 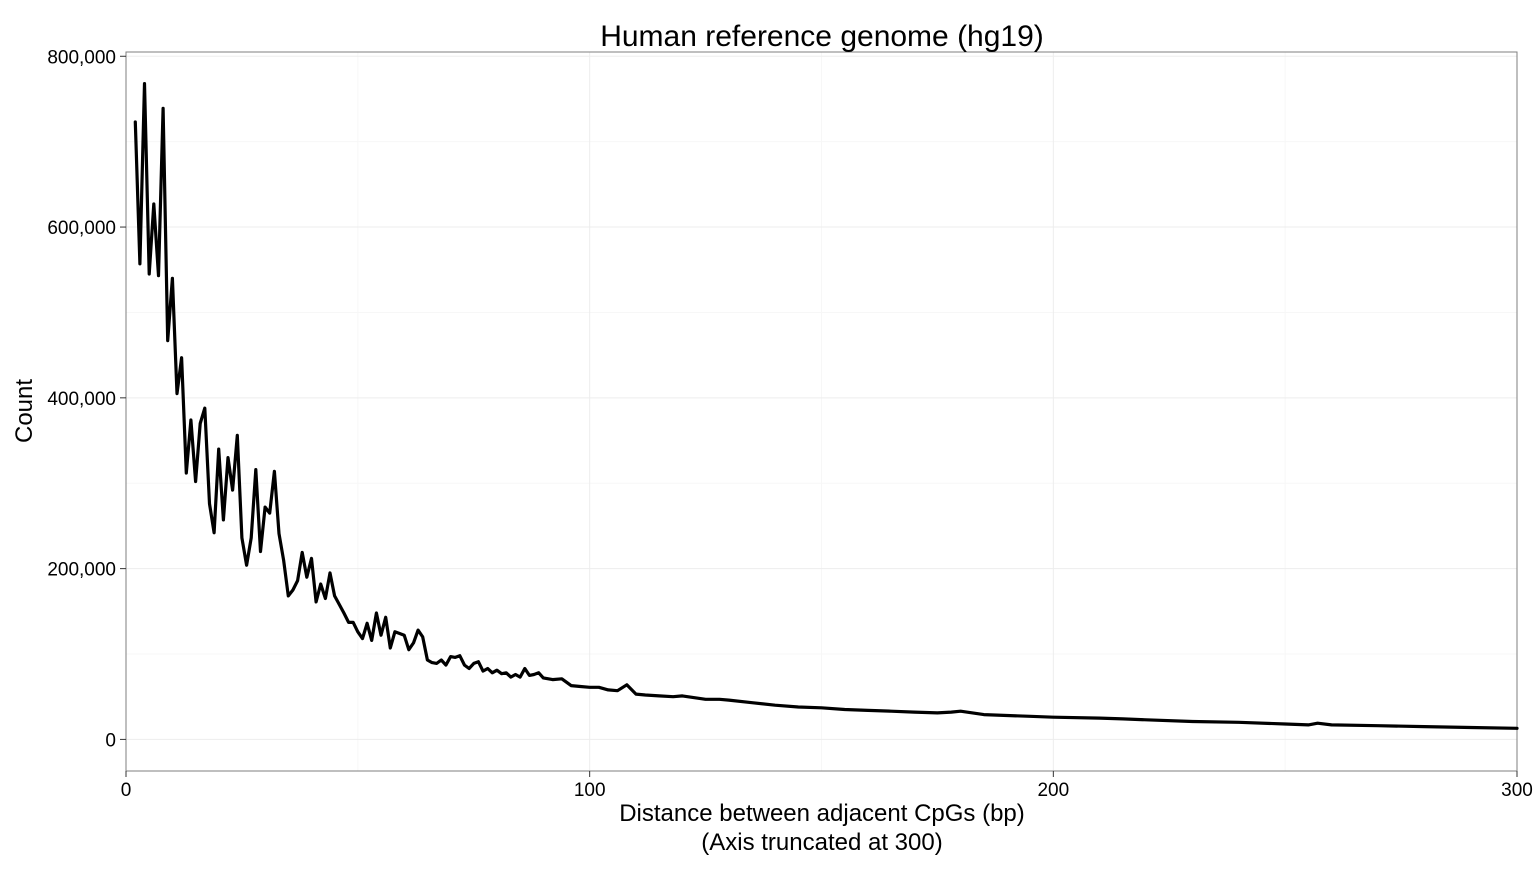 I want to click on x-axis-label-subtitle: (Axis truncated at 300), so click(x=821, y=842).